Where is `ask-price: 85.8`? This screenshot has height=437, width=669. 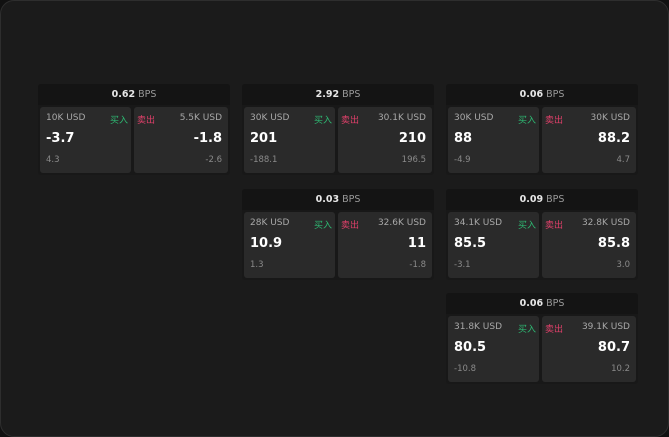 ask-price: 85.8 is located at coordinates (613, 243).